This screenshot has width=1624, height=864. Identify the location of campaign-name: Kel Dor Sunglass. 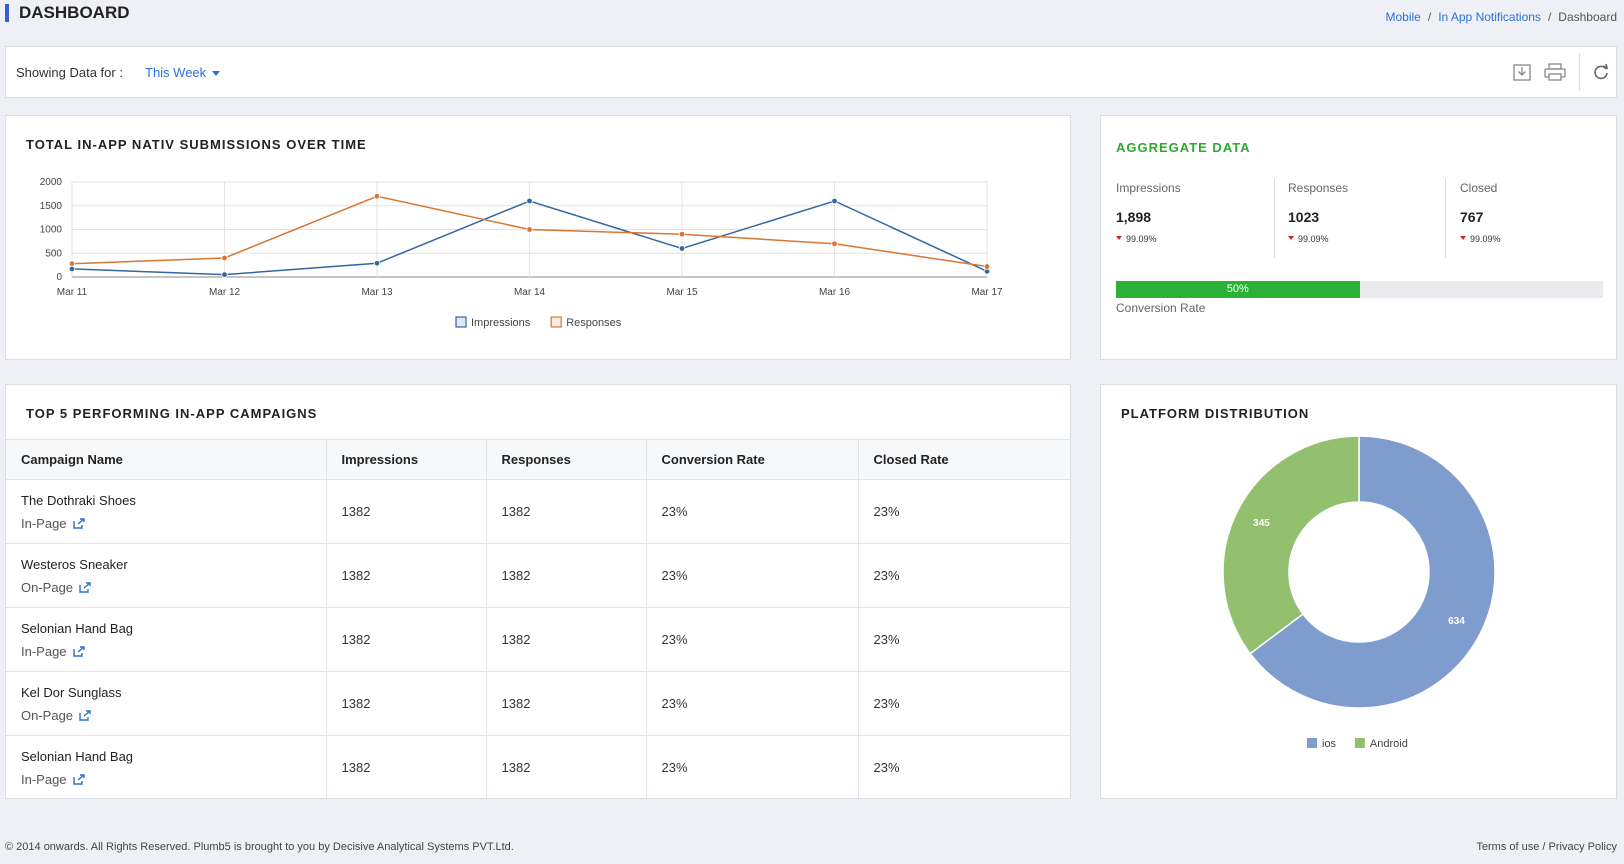
(71, 692).